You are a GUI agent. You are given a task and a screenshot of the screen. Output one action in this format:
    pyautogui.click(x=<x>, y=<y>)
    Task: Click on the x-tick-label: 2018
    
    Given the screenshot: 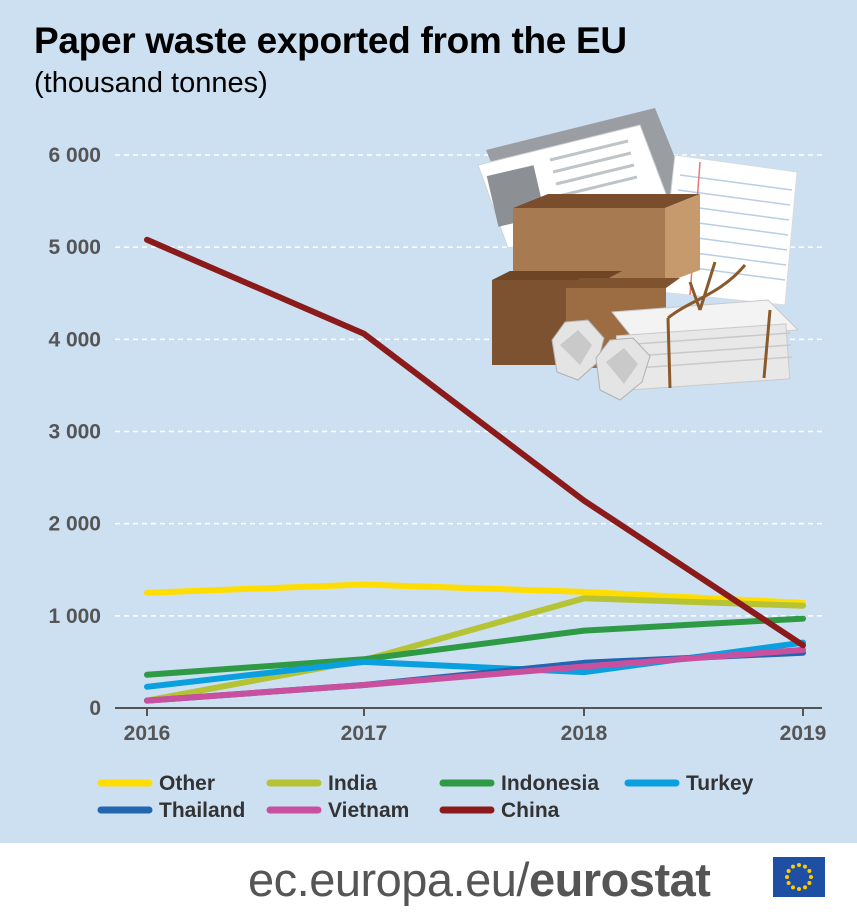 What is the action you would take?
    pyautogui.click(x=584, y=733)
    